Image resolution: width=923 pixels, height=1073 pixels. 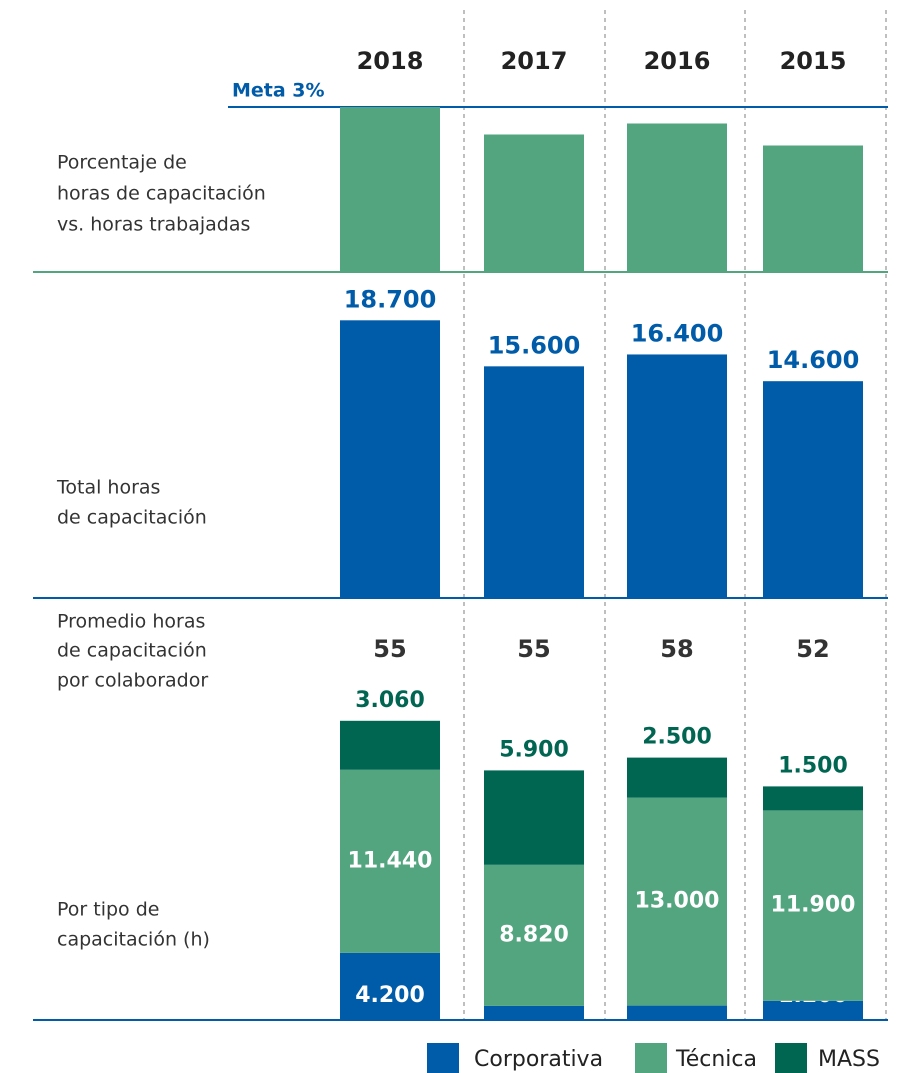 What do you see at coordinates (390, 61) in the screenshot?
I see `year-label: 2018` at bounding box center [390, 61].